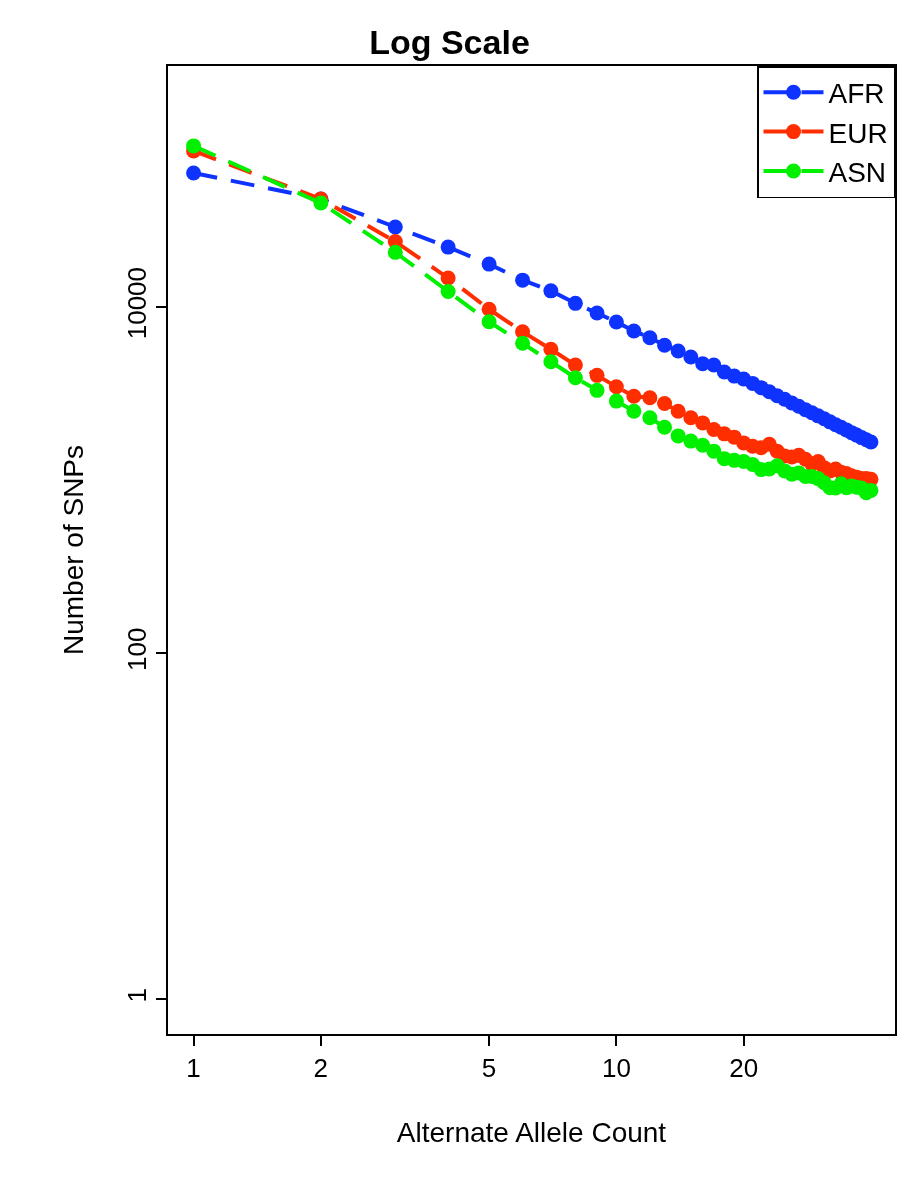 Image resolution: width=899 pixels, height=1198 pixels. Describe the element at coordinates (857, 172) in the screenshot. I see `legend-label: ASN` at that location.